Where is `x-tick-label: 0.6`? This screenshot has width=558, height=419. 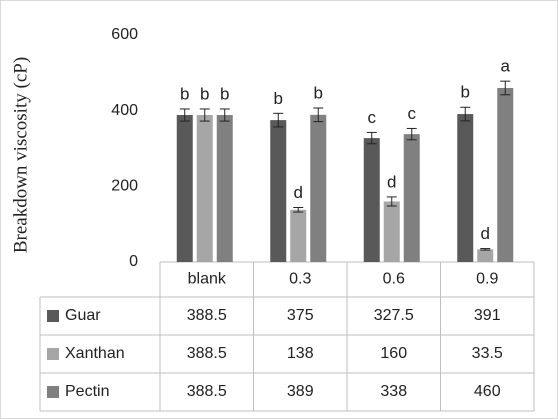
x-tick-label: 0.6 is located at coordinates (394, 279).